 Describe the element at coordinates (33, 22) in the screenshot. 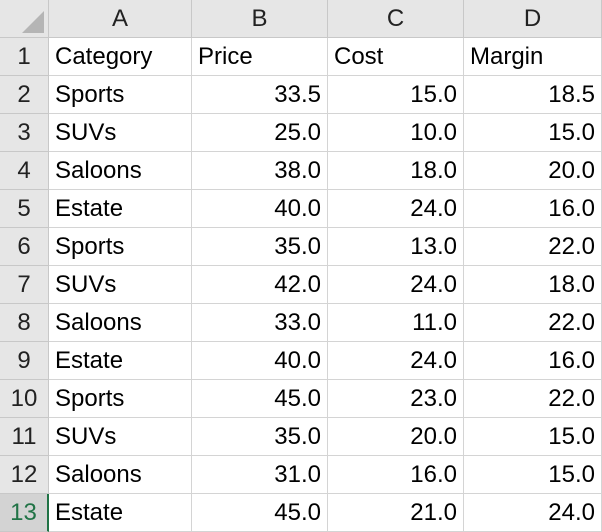

I see `select-all-icon` at that location.